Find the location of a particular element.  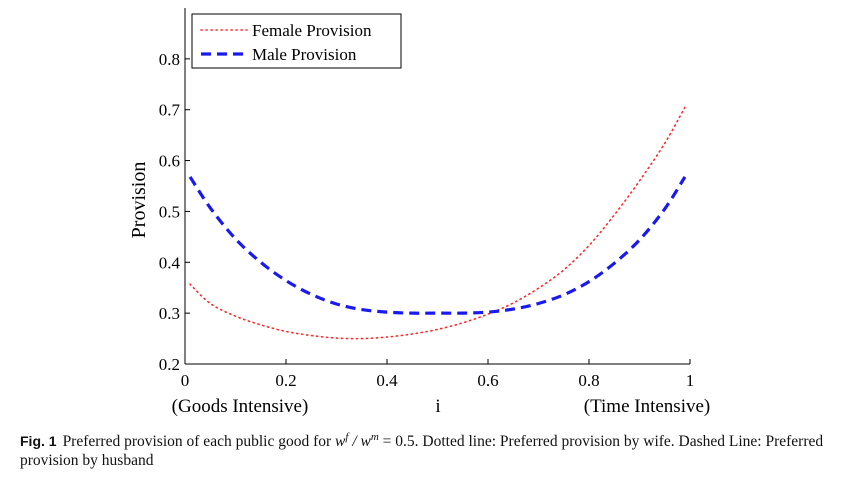

x-tick-label: 0.4 is located at coordinates (387, 380).